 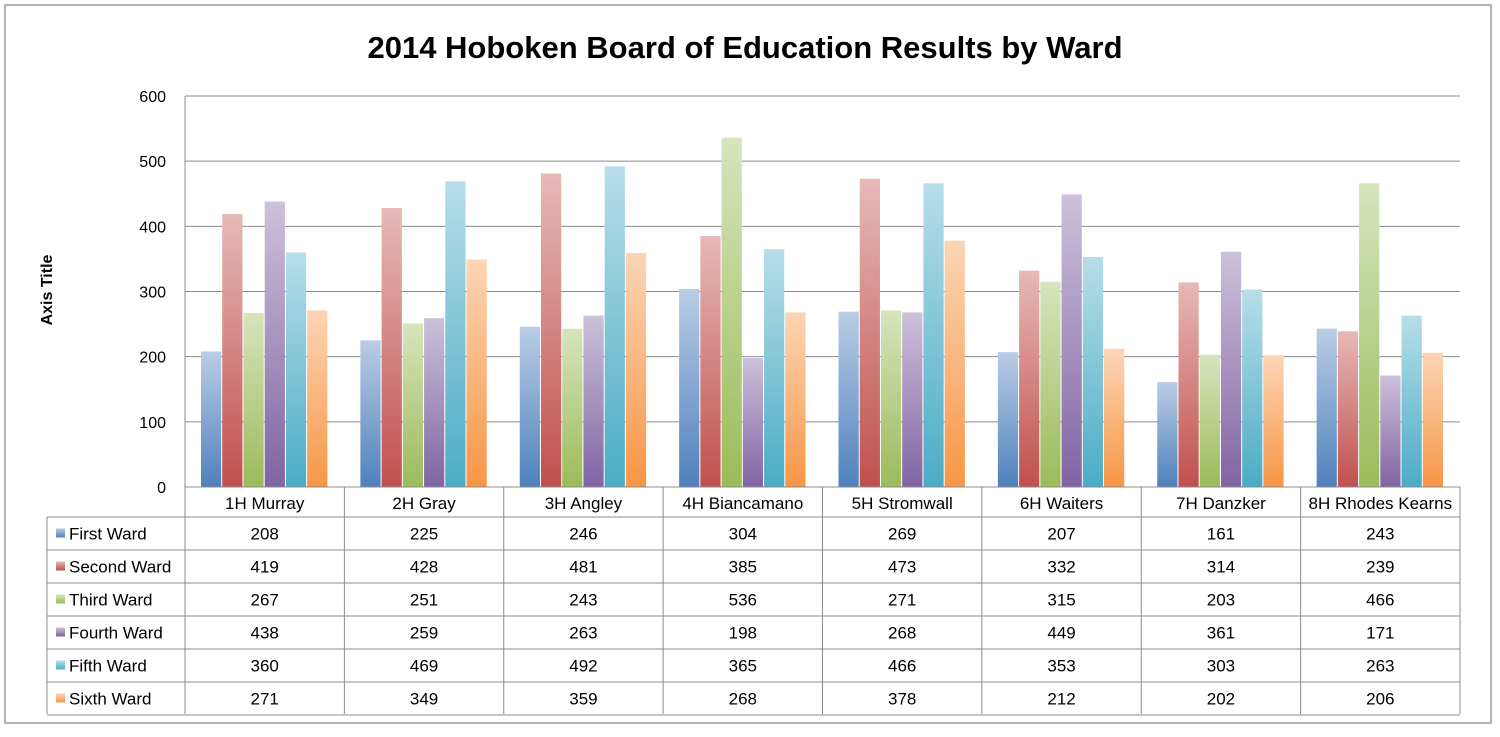 What do you see at coordinates (265, 600) in the screenshot?
I see `table-value-cell: 267` at bounding box center [265, 600].